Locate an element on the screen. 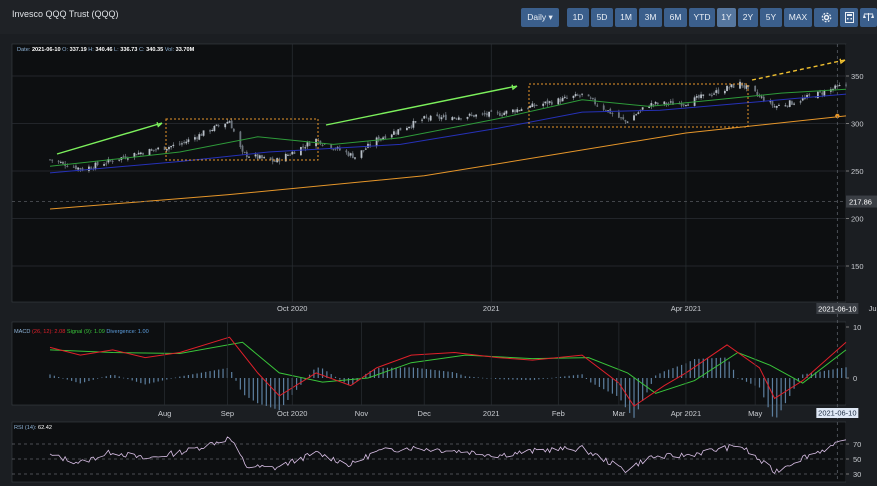 This screenshot has height=486, width=877. range-button-1y: 1Y is located at coordinates (726, 17).